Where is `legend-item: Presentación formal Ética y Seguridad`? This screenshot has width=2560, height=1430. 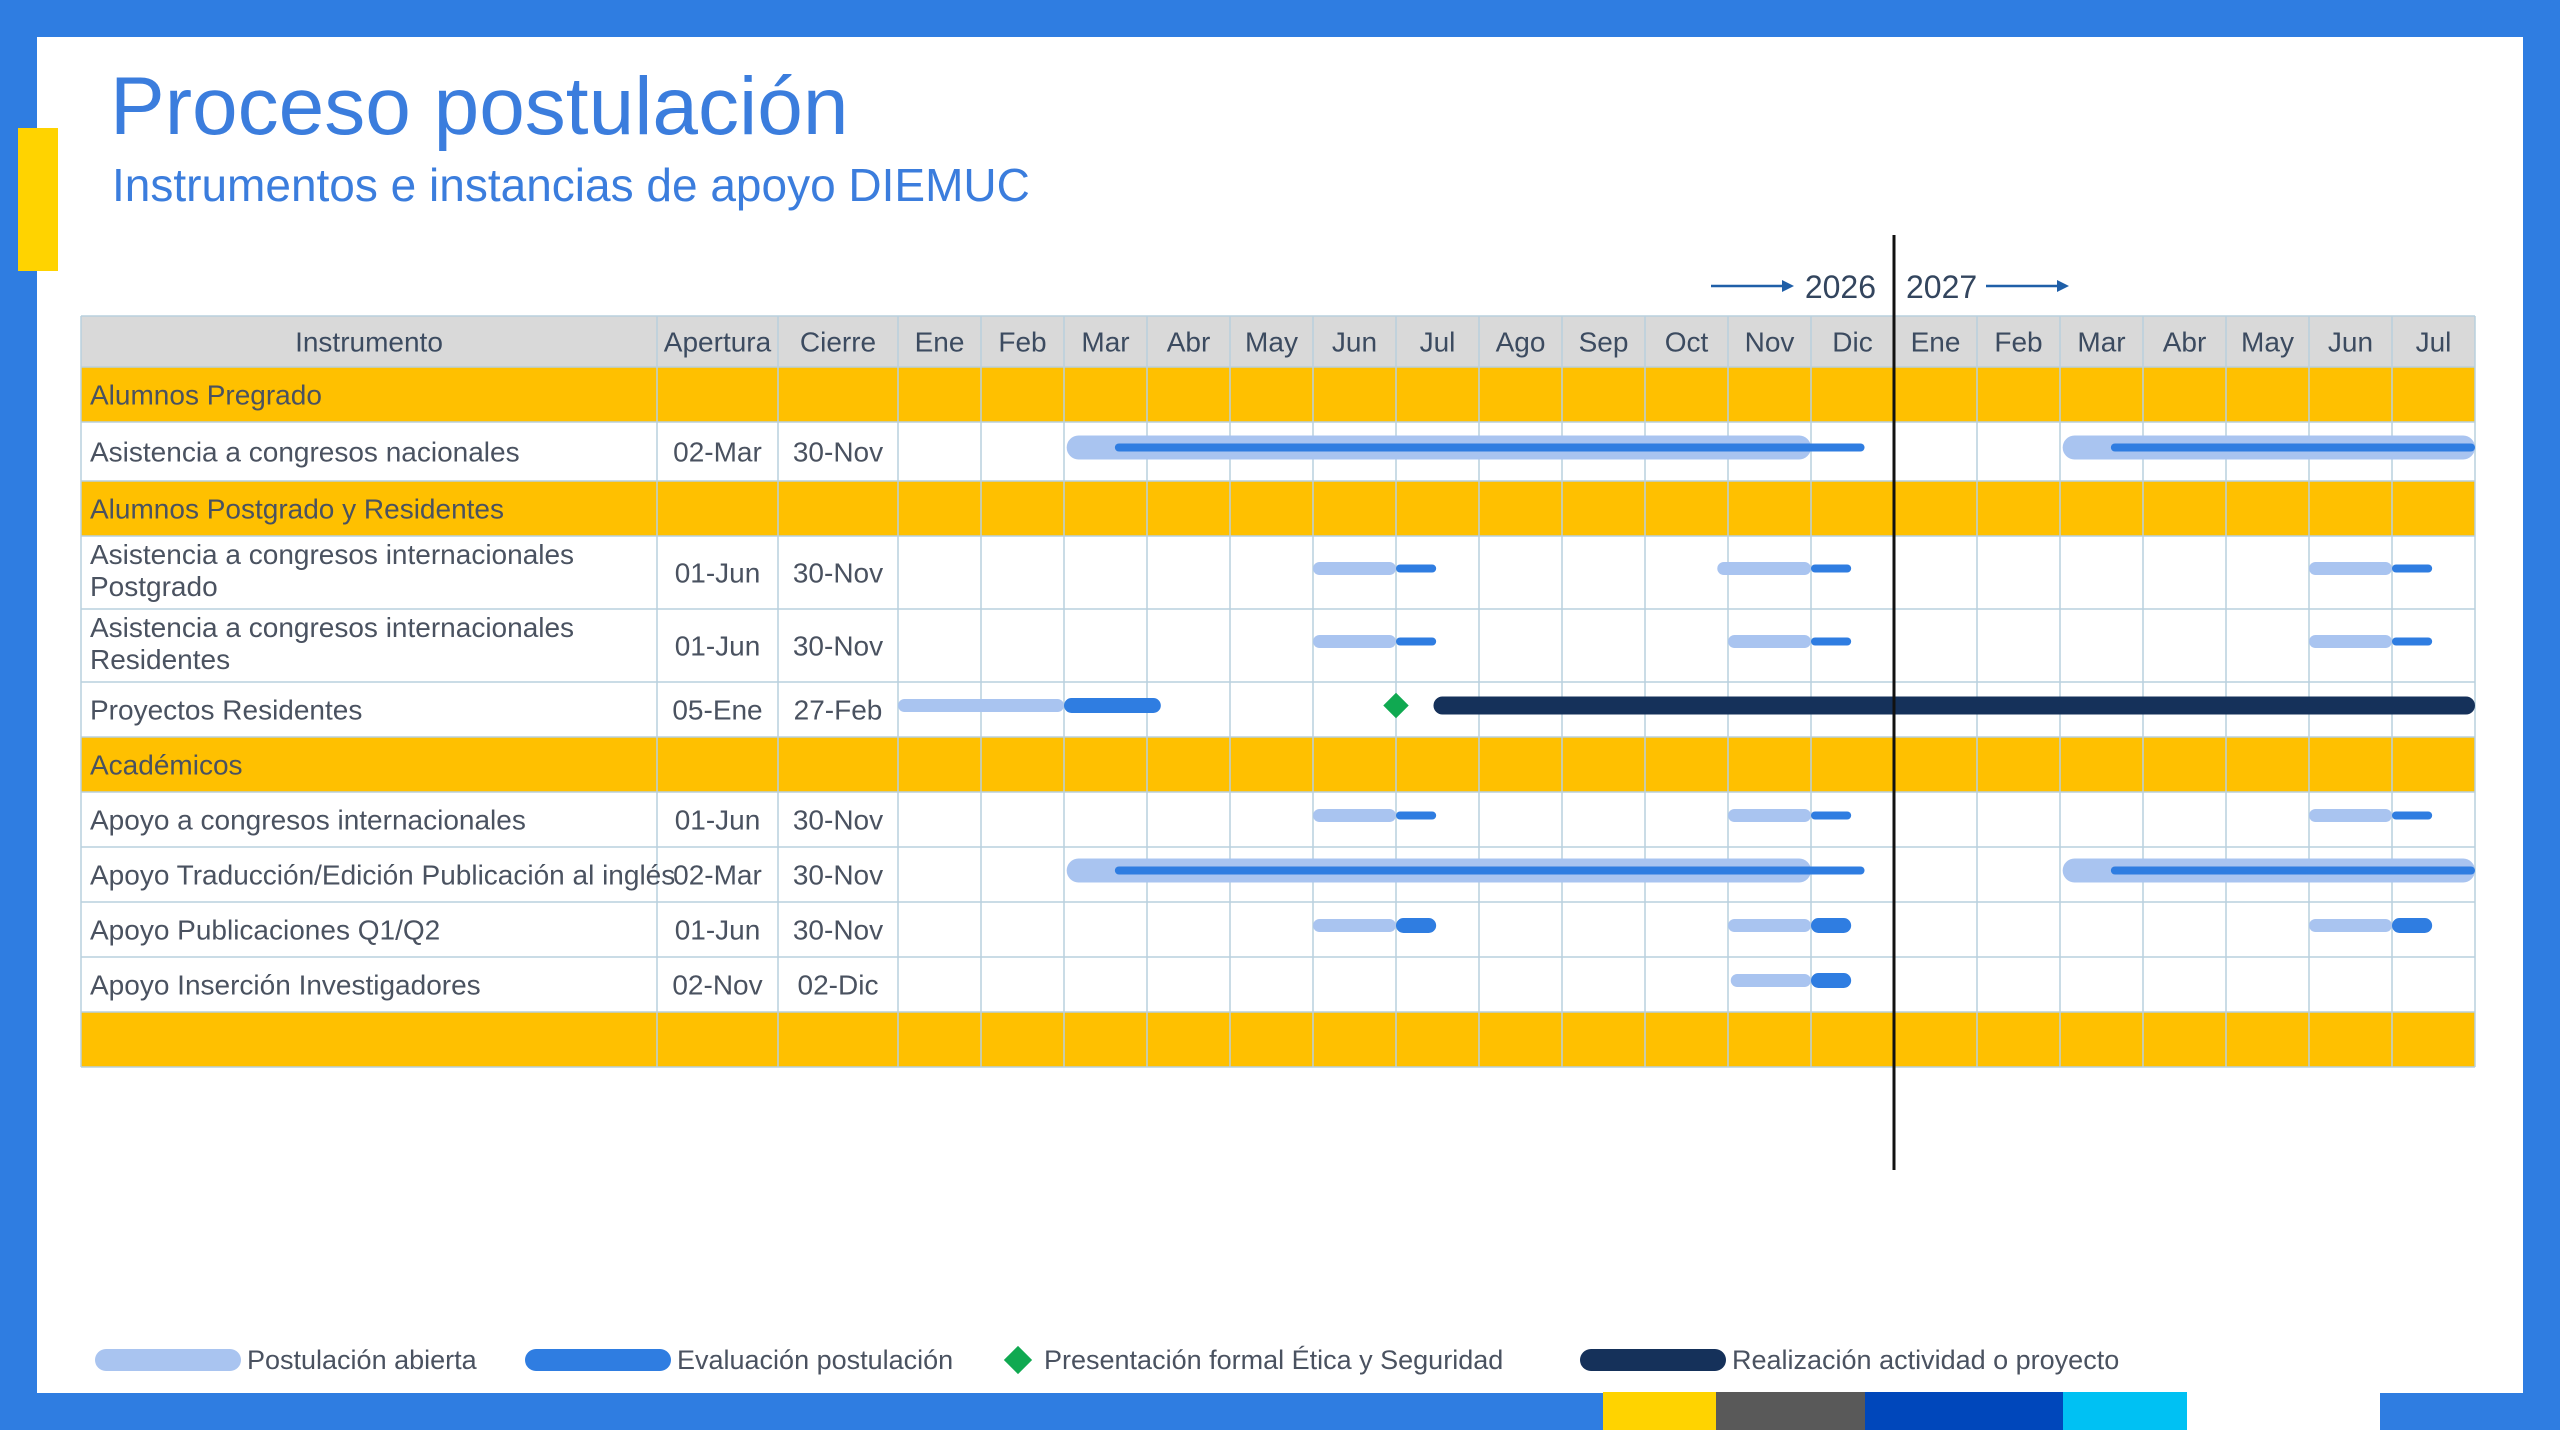 legend-item: Presentación formal Ética y Seguridad is located at coordinates (1251, 1360).